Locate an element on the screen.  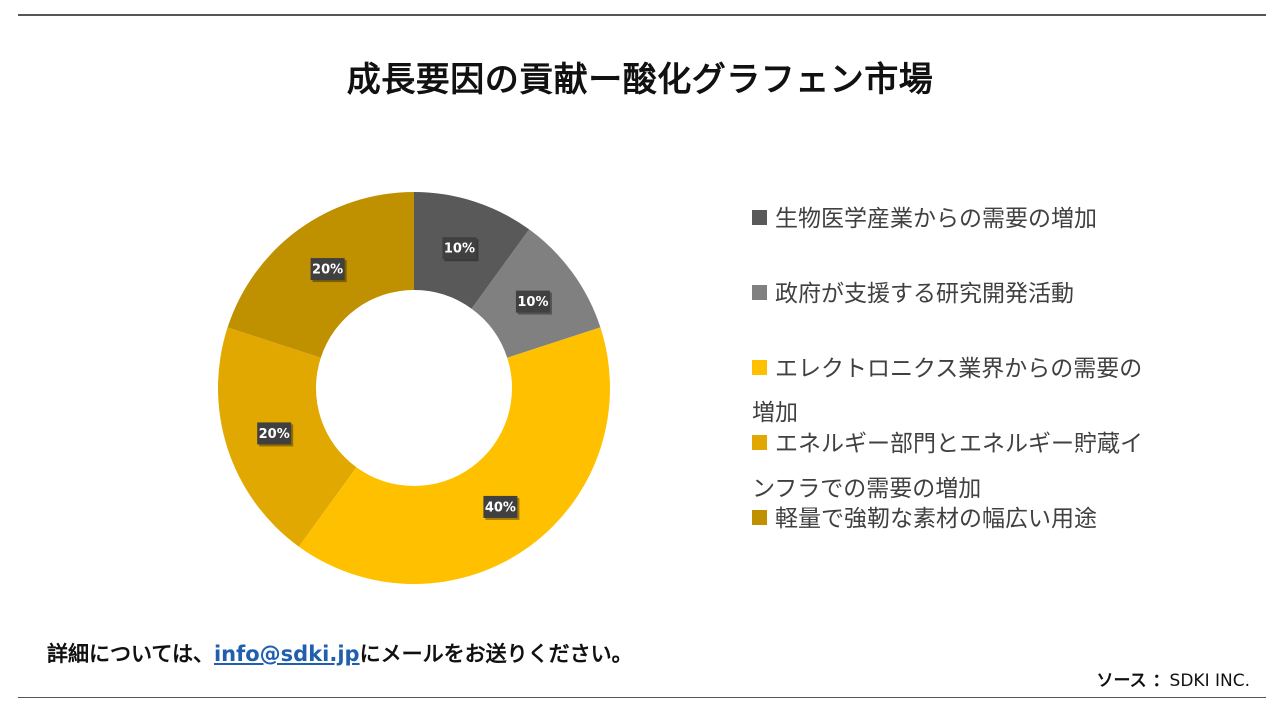
chart-title: 成長要因の貢献ー酸化グラフェン市場 is located at coordinates (640, 80).